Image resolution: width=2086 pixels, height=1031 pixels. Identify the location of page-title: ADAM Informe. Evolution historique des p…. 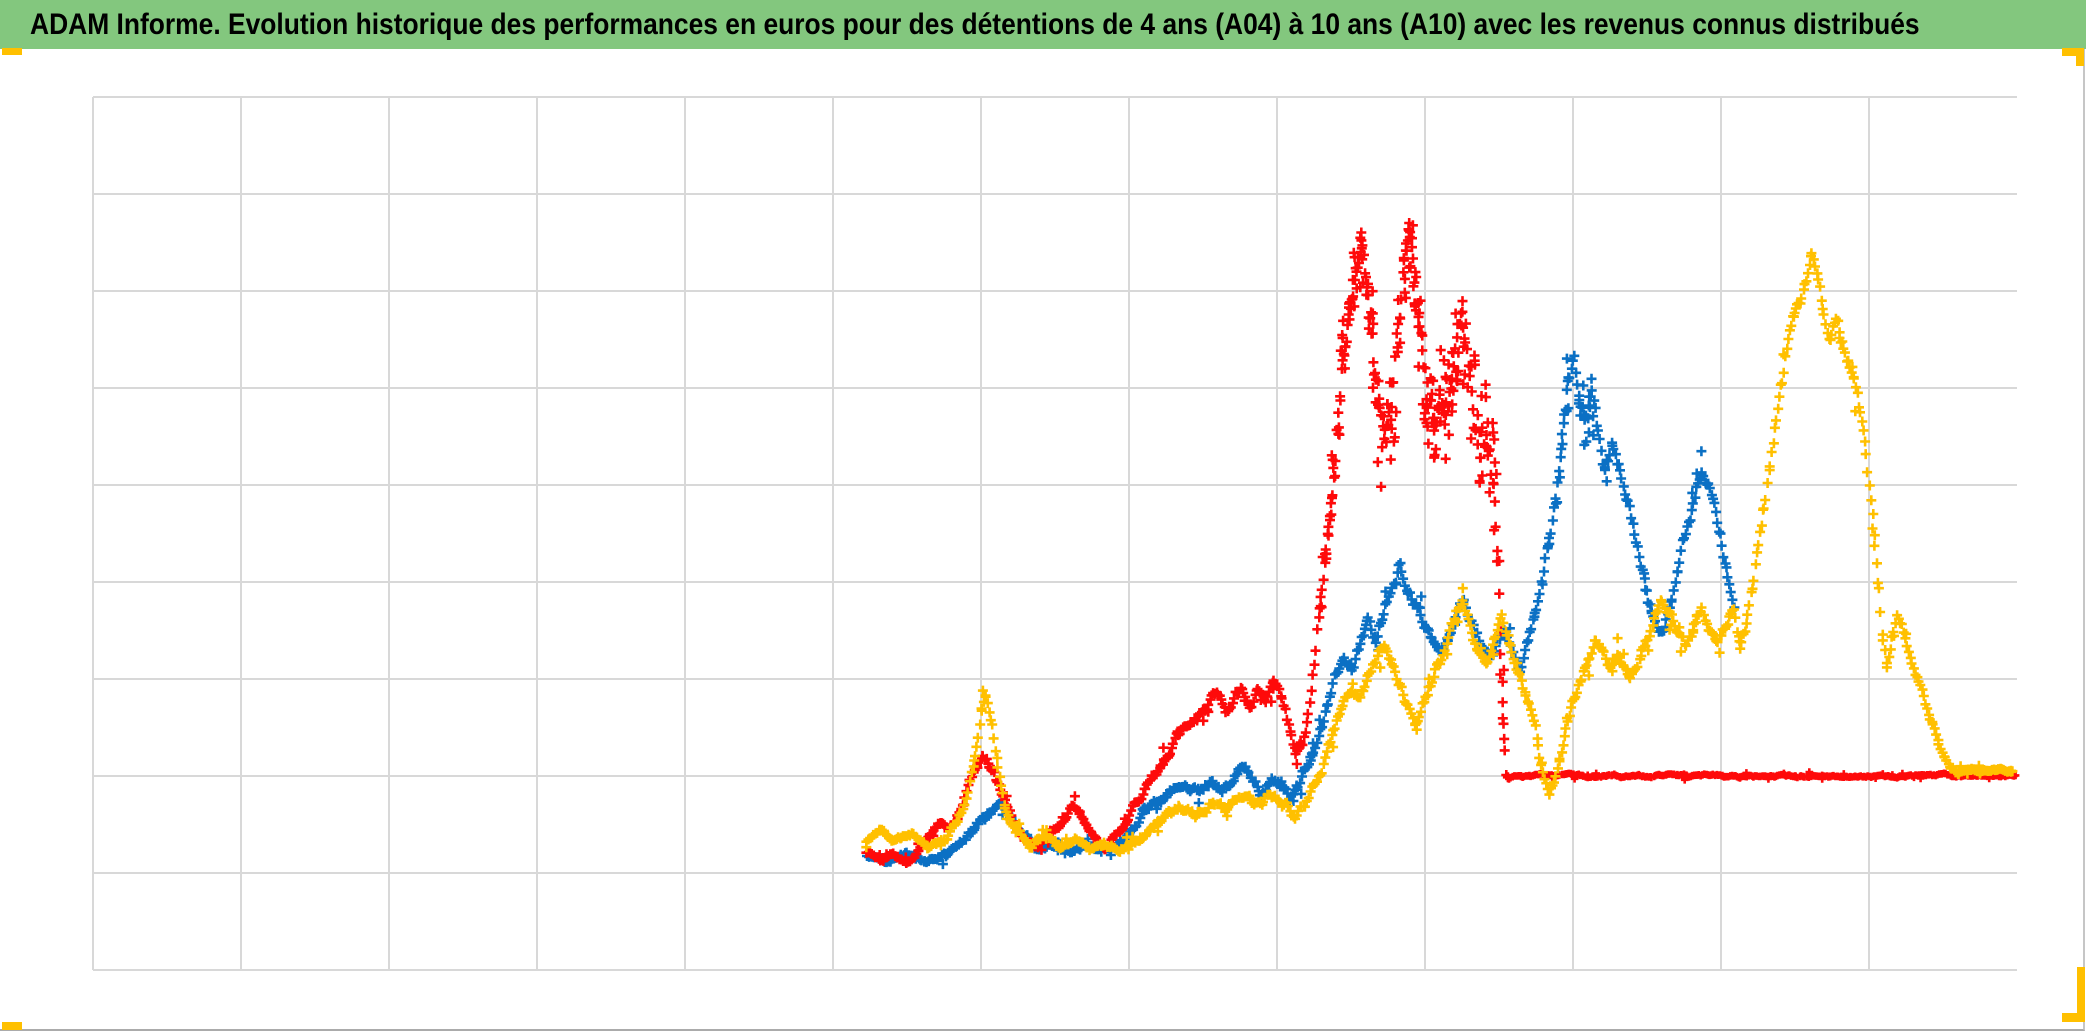
(975, 24).